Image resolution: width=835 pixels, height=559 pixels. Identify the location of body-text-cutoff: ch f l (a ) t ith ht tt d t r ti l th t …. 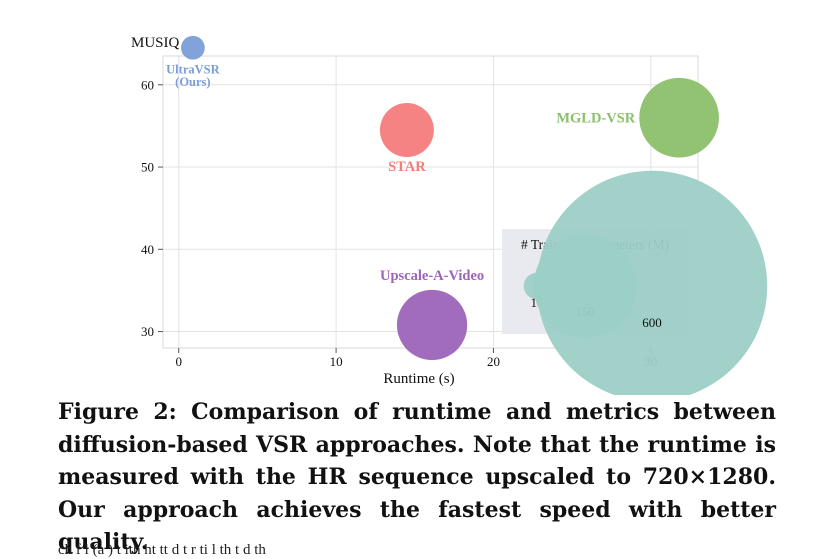
(162, 550).